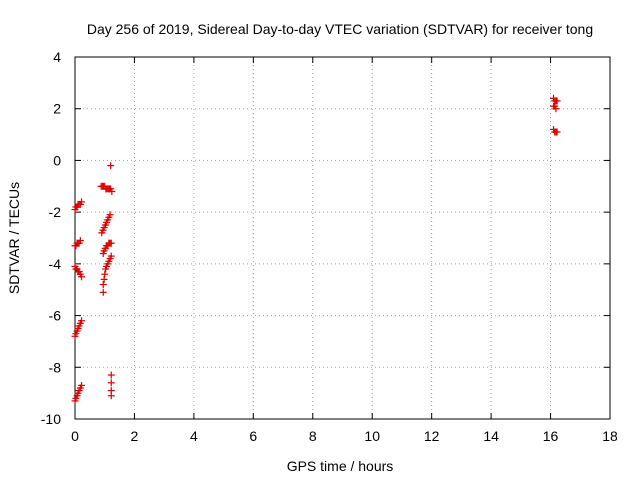 The image size is (640, 480). I want to click on x-tick-label: 2, so click(135, 436).